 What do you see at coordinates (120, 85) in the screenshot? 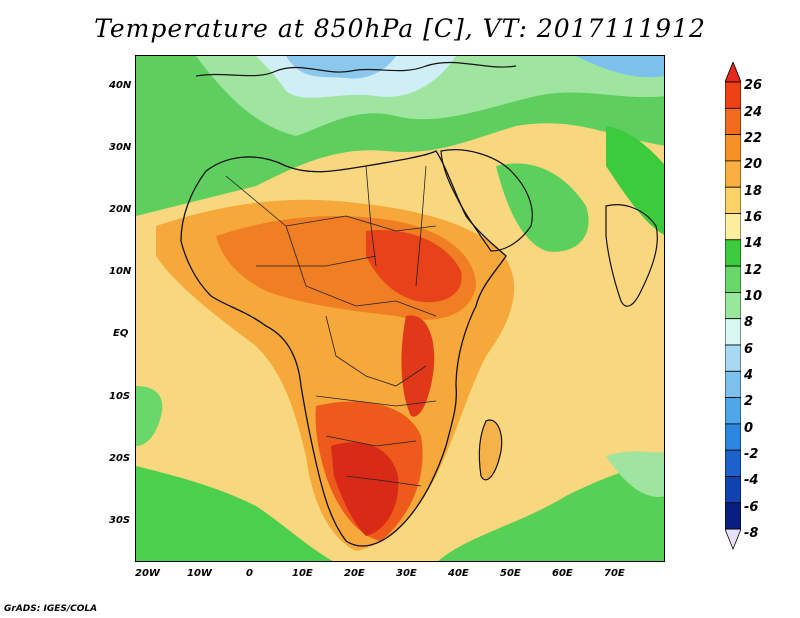
I see `lat-label-40n: 40N` at bounding box center [120, 85].